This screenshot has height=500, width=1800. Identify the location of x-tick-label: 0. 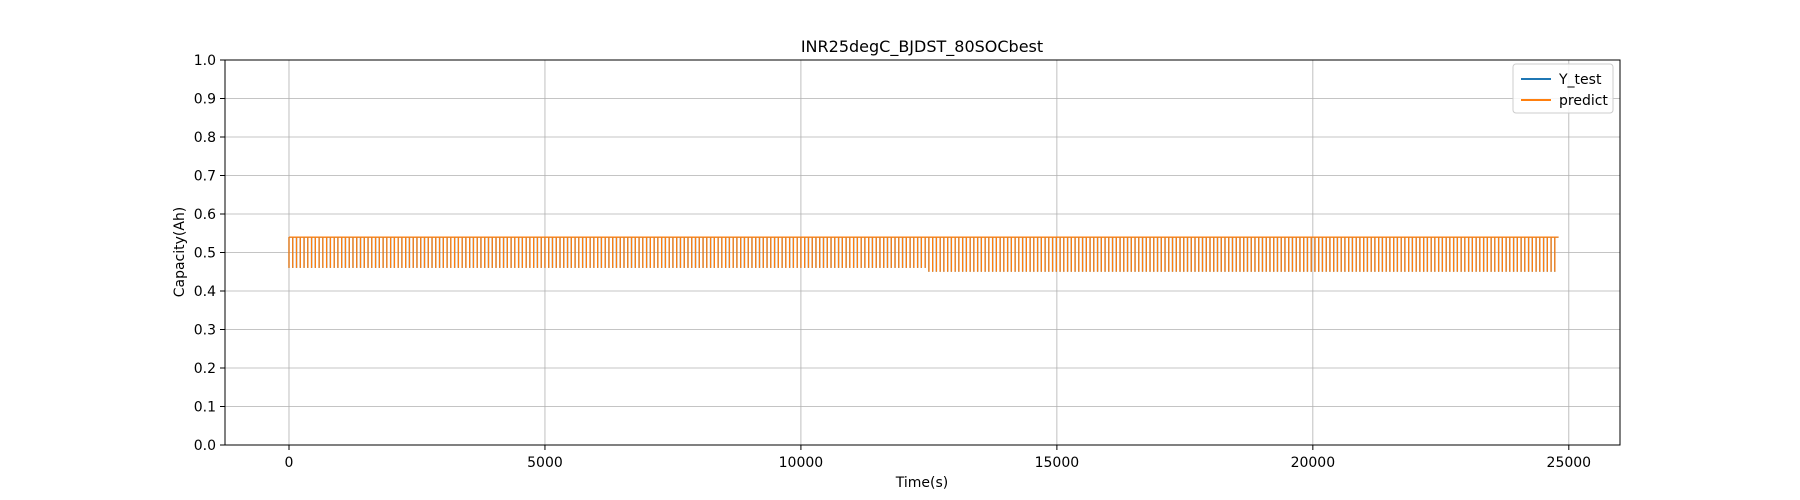
(289, 463).